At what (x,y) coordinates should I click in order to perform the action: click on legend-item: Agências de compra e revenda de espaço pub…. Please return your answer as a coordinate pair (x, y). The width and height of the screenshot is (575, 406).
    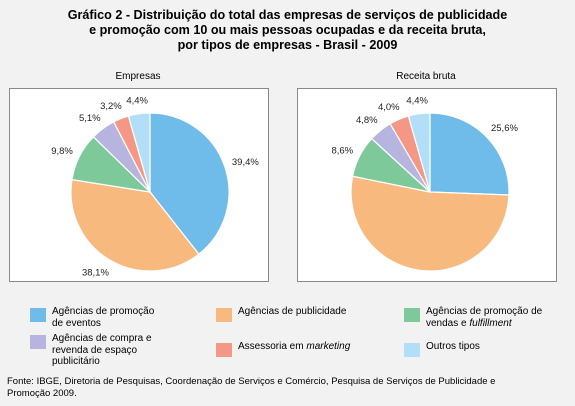
    Looking at the image, I should click on (91, 350).